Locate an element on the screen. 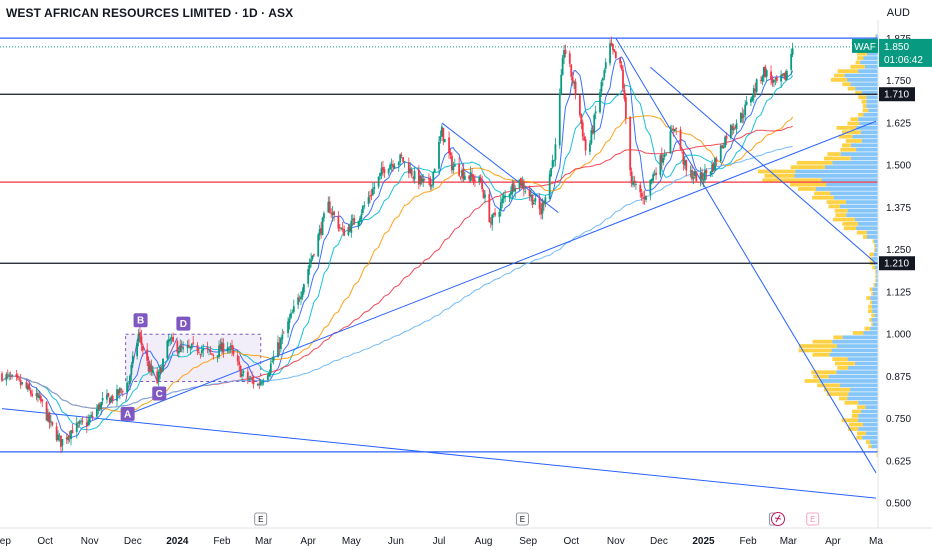 The width and height of the screenshot is (932, 550). x-tick-label: Dec is located at coordinates (659, 541).